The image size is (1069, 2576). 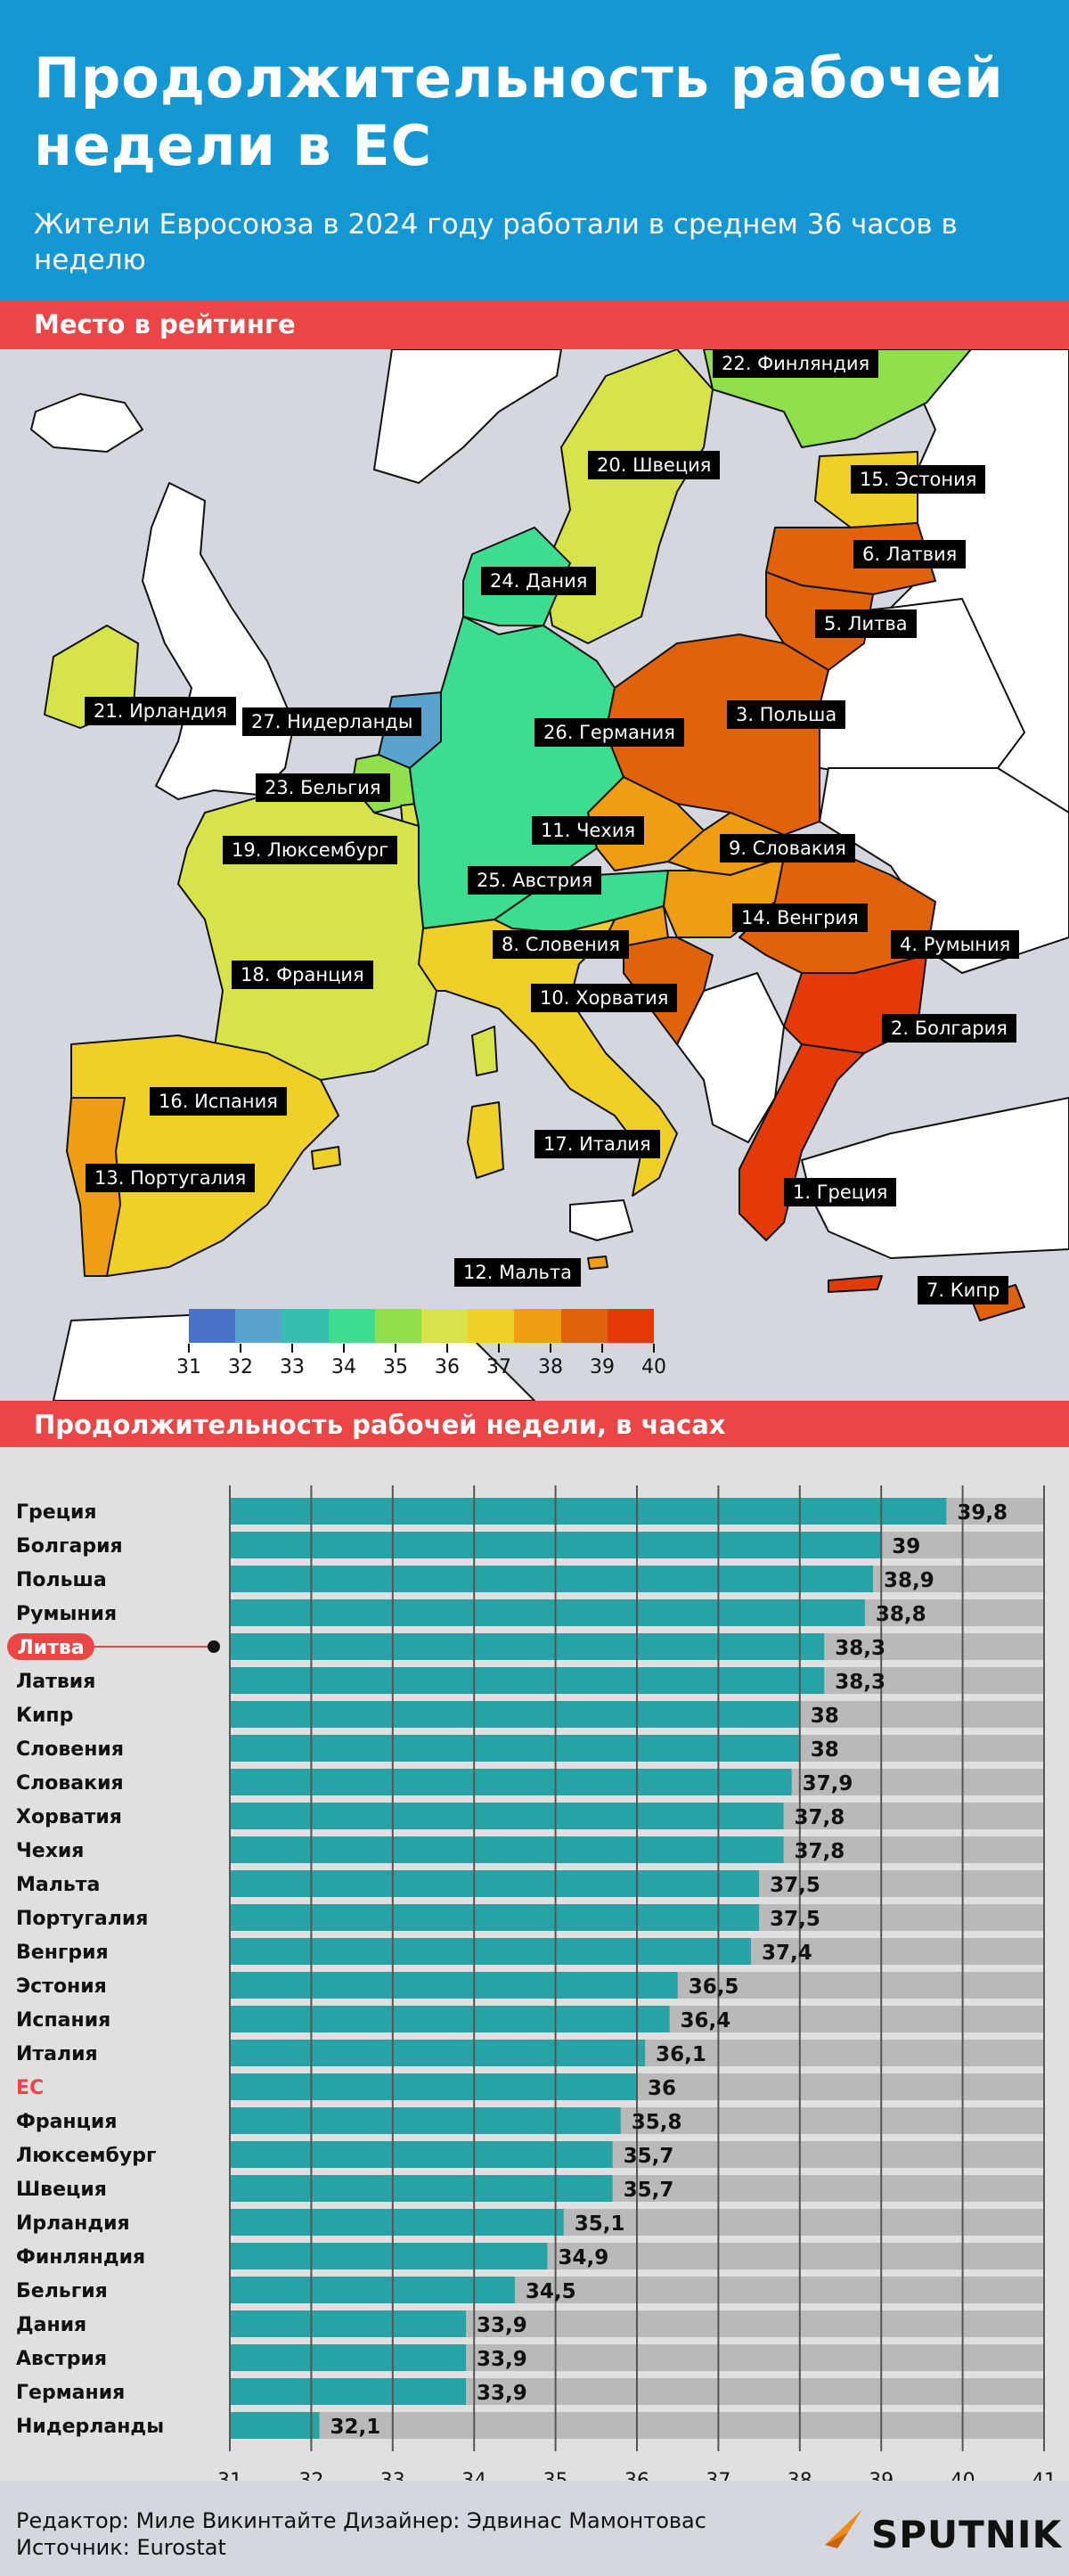 What do you see at coordinates (718, 2475) in the screenshot?
I see `x-tick-label: 37` at bounding box center [718, 2475].